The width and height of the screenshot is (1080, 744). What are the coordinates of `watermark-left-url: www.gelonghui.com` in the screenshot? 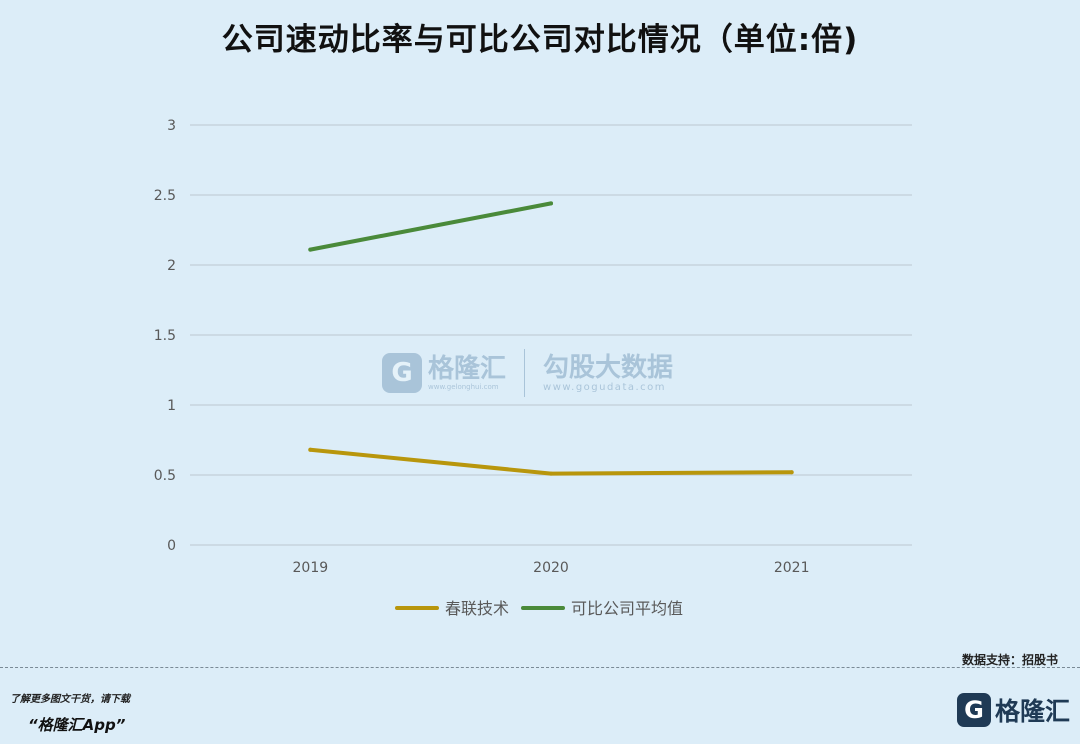 It's located at (463, 387).